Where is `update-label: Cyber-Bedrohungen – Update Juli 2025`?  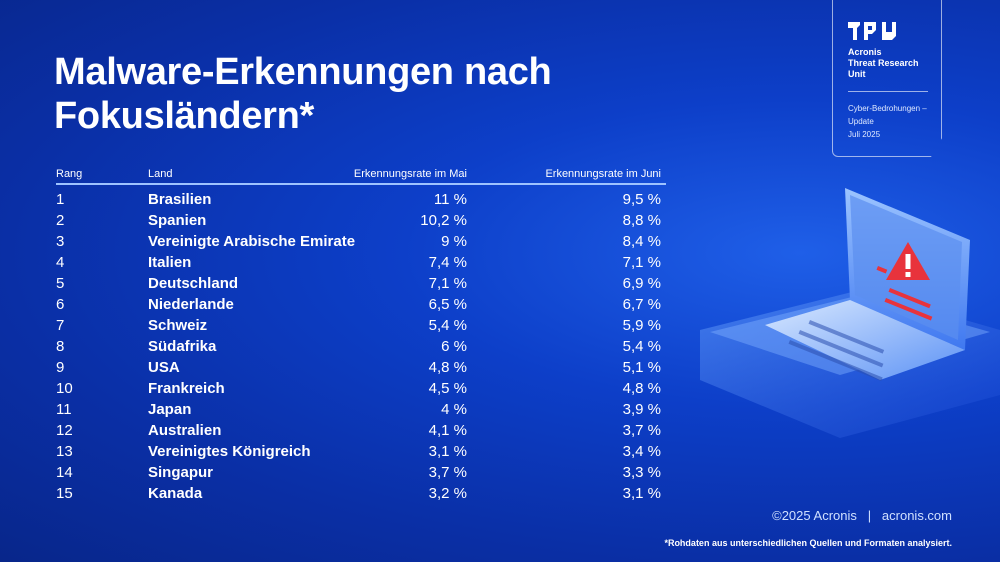
update-label: Cyber-Bedrohungen – Update Juli 2025 is located at coordinates (887, 121).